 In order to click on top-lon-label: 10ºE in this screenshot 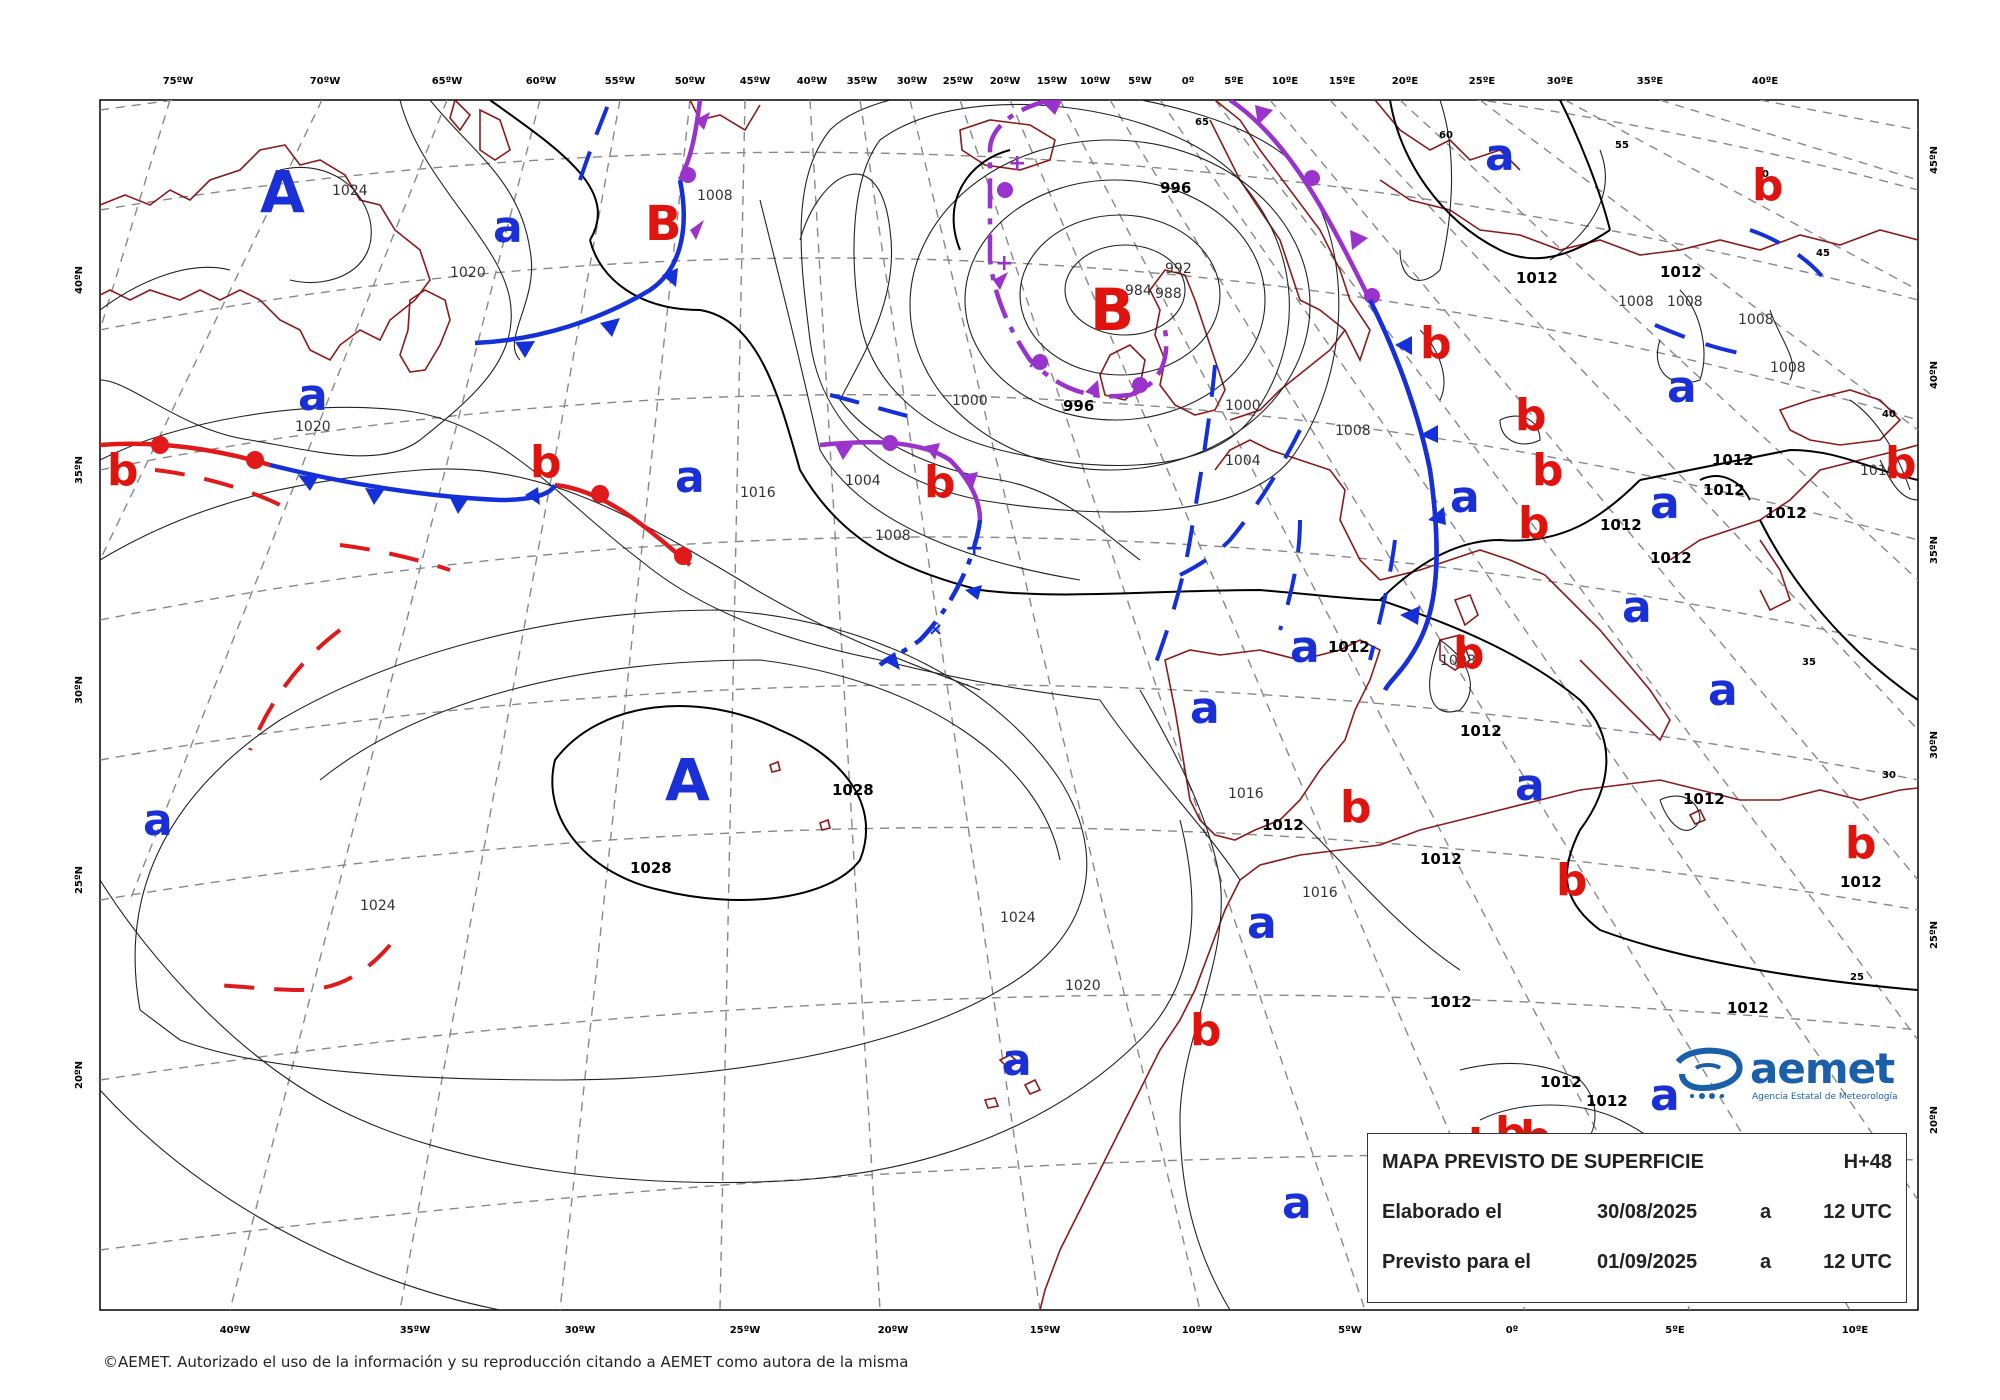, I will do `click(1285, 81)`.